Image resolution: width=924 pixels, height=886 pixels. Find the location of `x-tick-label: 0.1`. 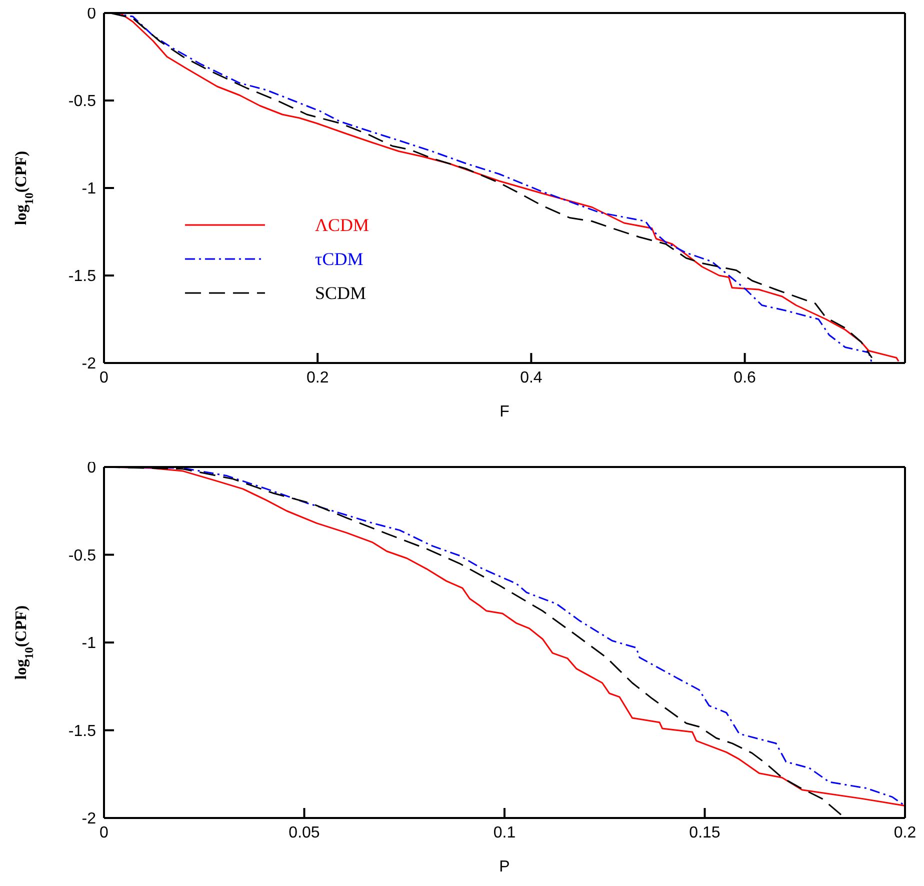

x-tick-label: 0.1 is located at coordinates (504, 833).